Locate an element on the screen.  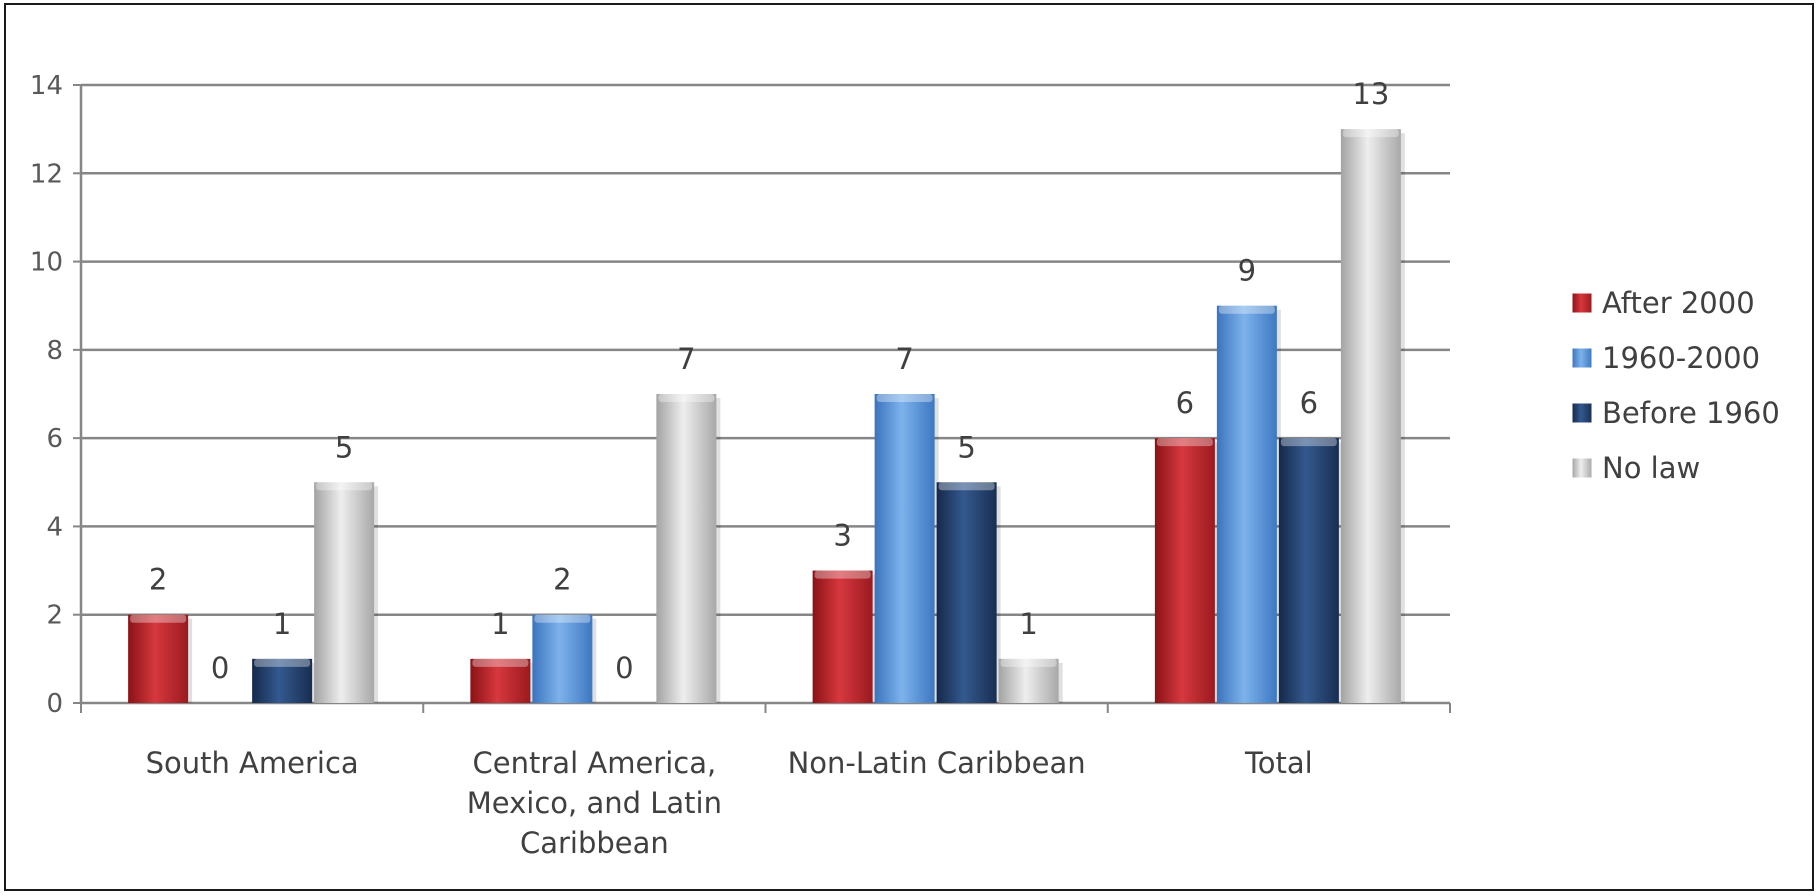
y-tick-label: 14 is located at coordinates (46, 86).